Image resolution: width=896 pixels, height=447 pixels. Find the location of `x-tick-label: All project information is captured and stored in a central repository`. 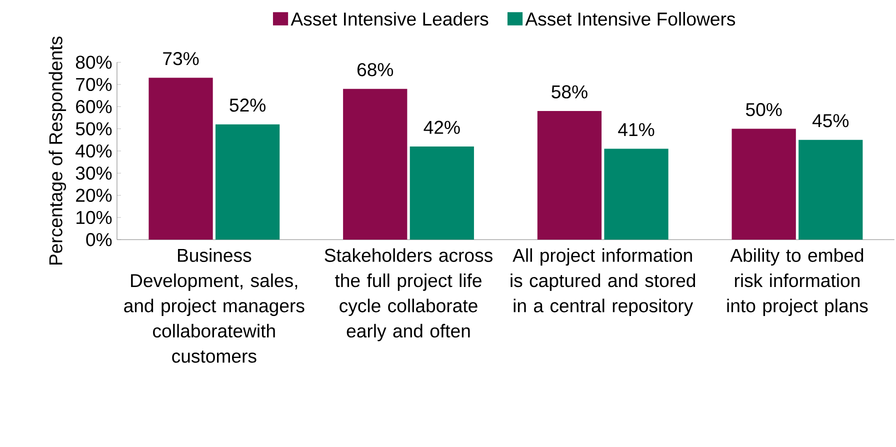

x-tick-label: All project information is captured and stored in a central repository is located at coordinates (603, 282).